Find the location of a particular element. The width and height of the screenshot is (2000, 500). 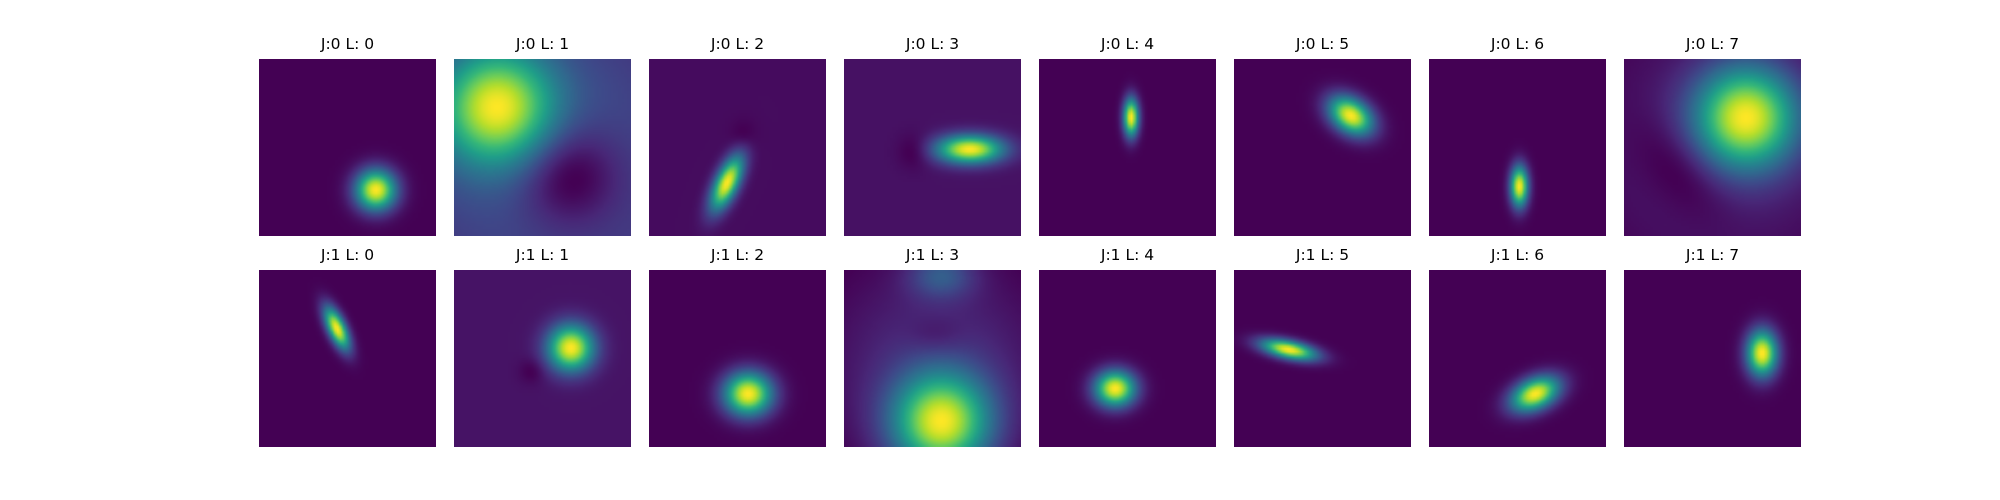

panel-title: J:0 L: 0 is located at coordinates (347, 44).